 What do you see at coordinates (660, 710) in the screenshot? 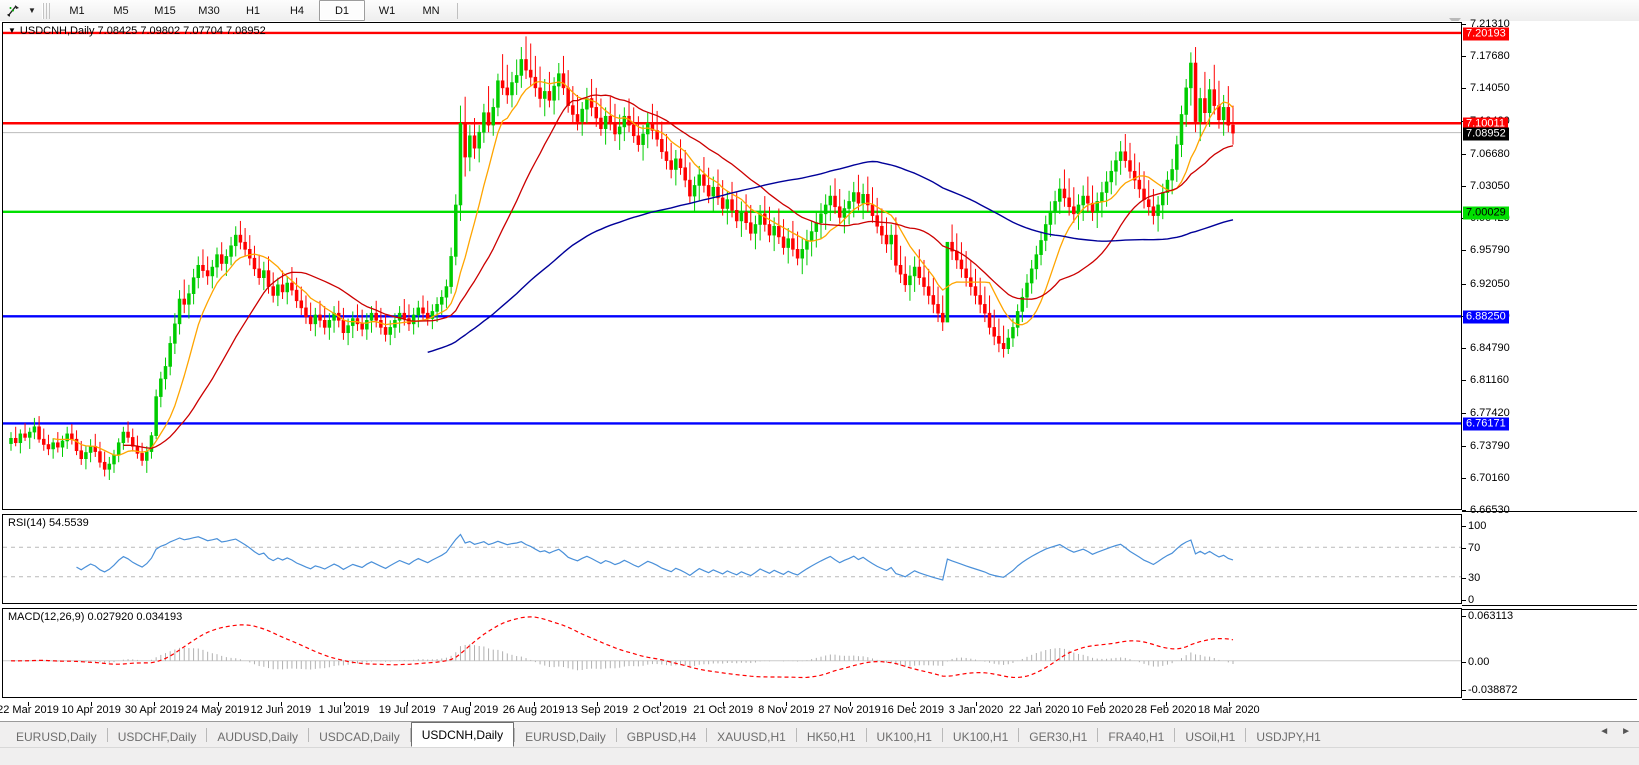
I see `time-tick-label: 2 Oct 2019` at bounding box center [660, 710].